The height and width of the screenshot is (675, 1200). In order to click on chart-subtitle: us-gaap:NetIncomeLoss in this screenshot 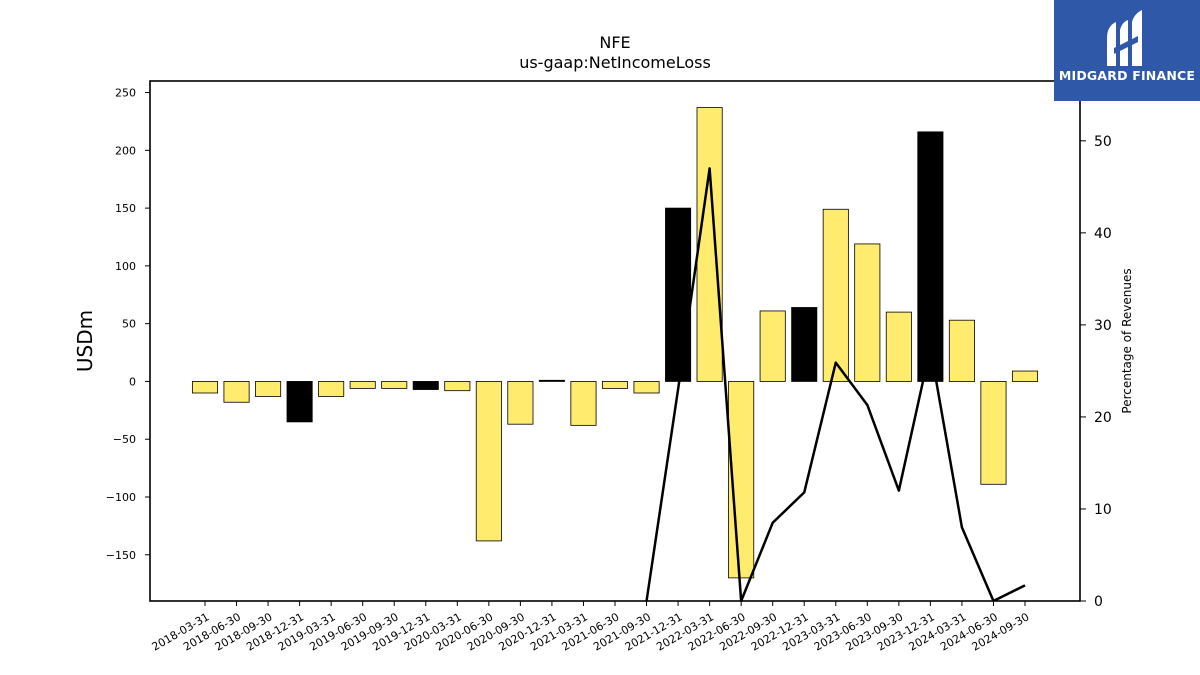, I will do `click(615, 62)`.